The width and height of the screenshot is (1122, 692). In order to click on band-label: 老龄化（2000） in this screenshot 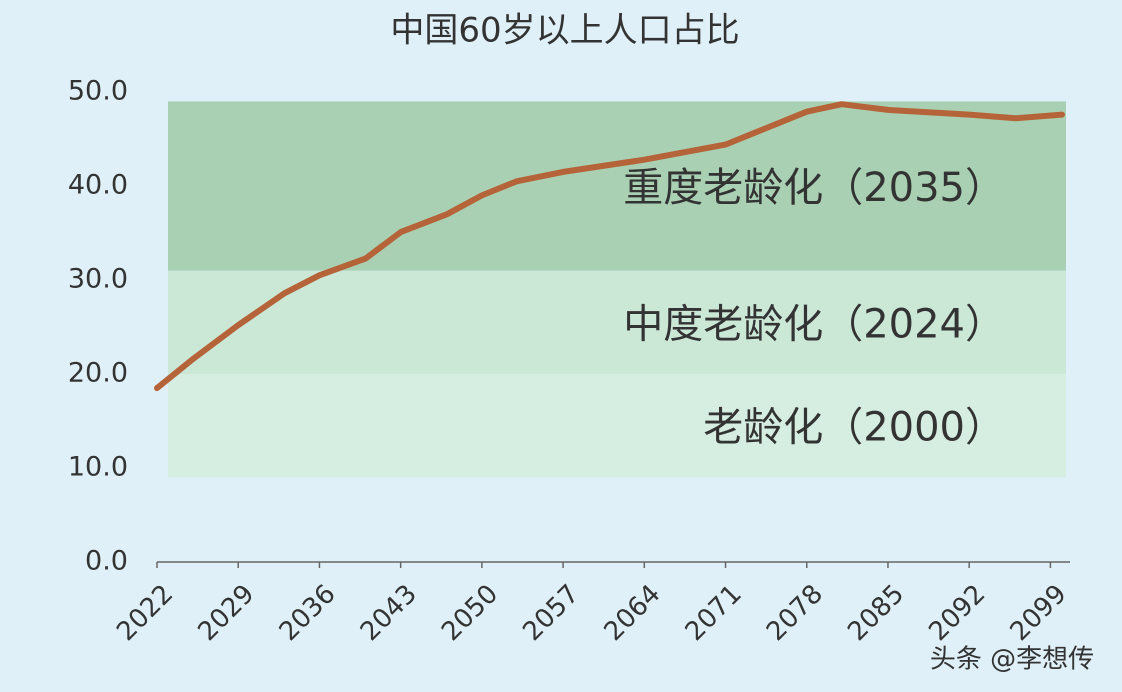, I will do `click(854, 428)`.